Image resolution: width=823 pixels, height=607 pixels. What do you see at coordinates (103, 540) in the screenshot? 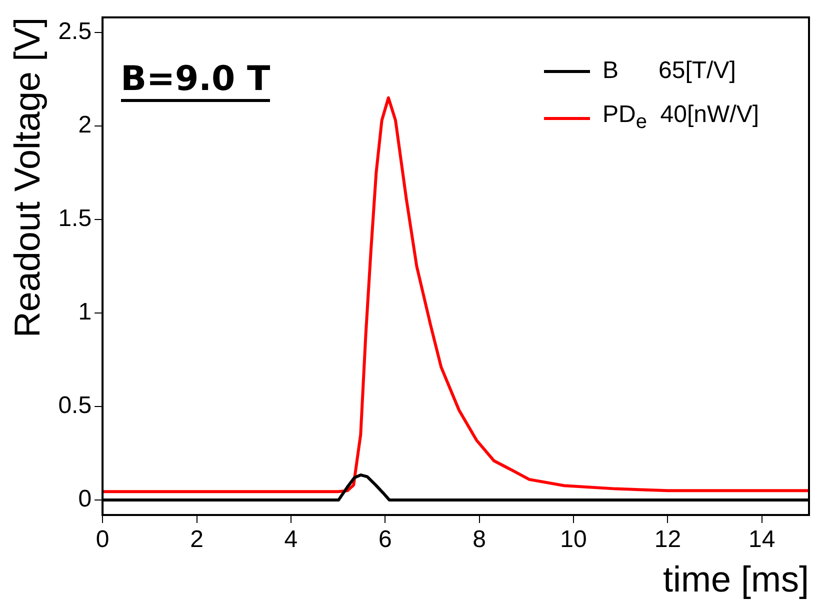
I see `x-tick-label: 0` at bounding box center [103, 540].